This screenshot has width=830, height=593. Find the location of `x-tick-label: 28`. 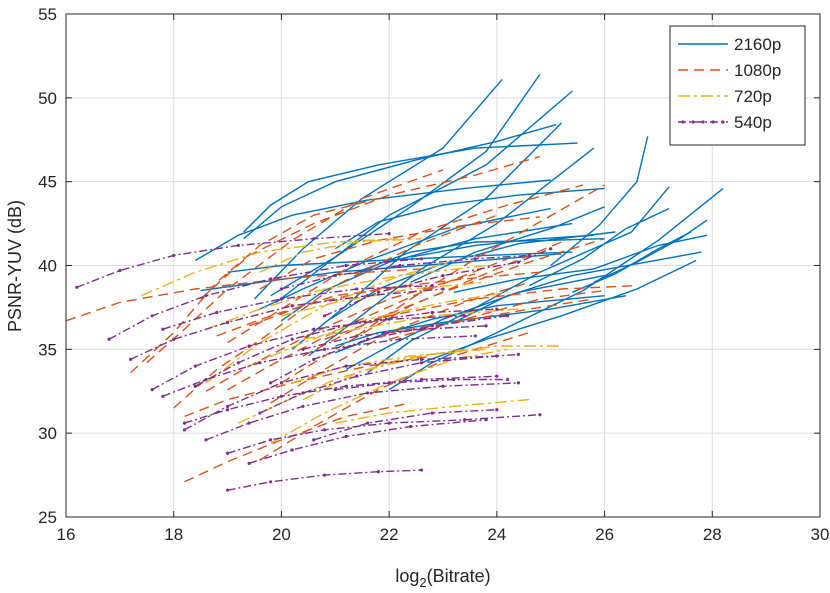

x-tick-label: 28 is located at coordinates (712, 534).